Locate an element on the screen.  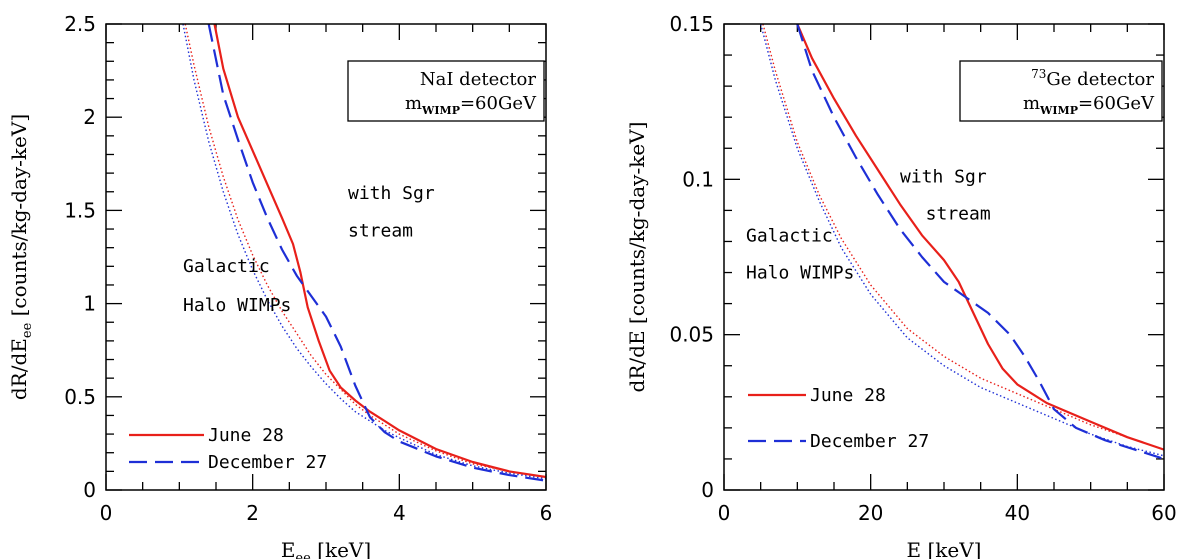
y-tick-label: 1 is located at coordinates (89, 304).